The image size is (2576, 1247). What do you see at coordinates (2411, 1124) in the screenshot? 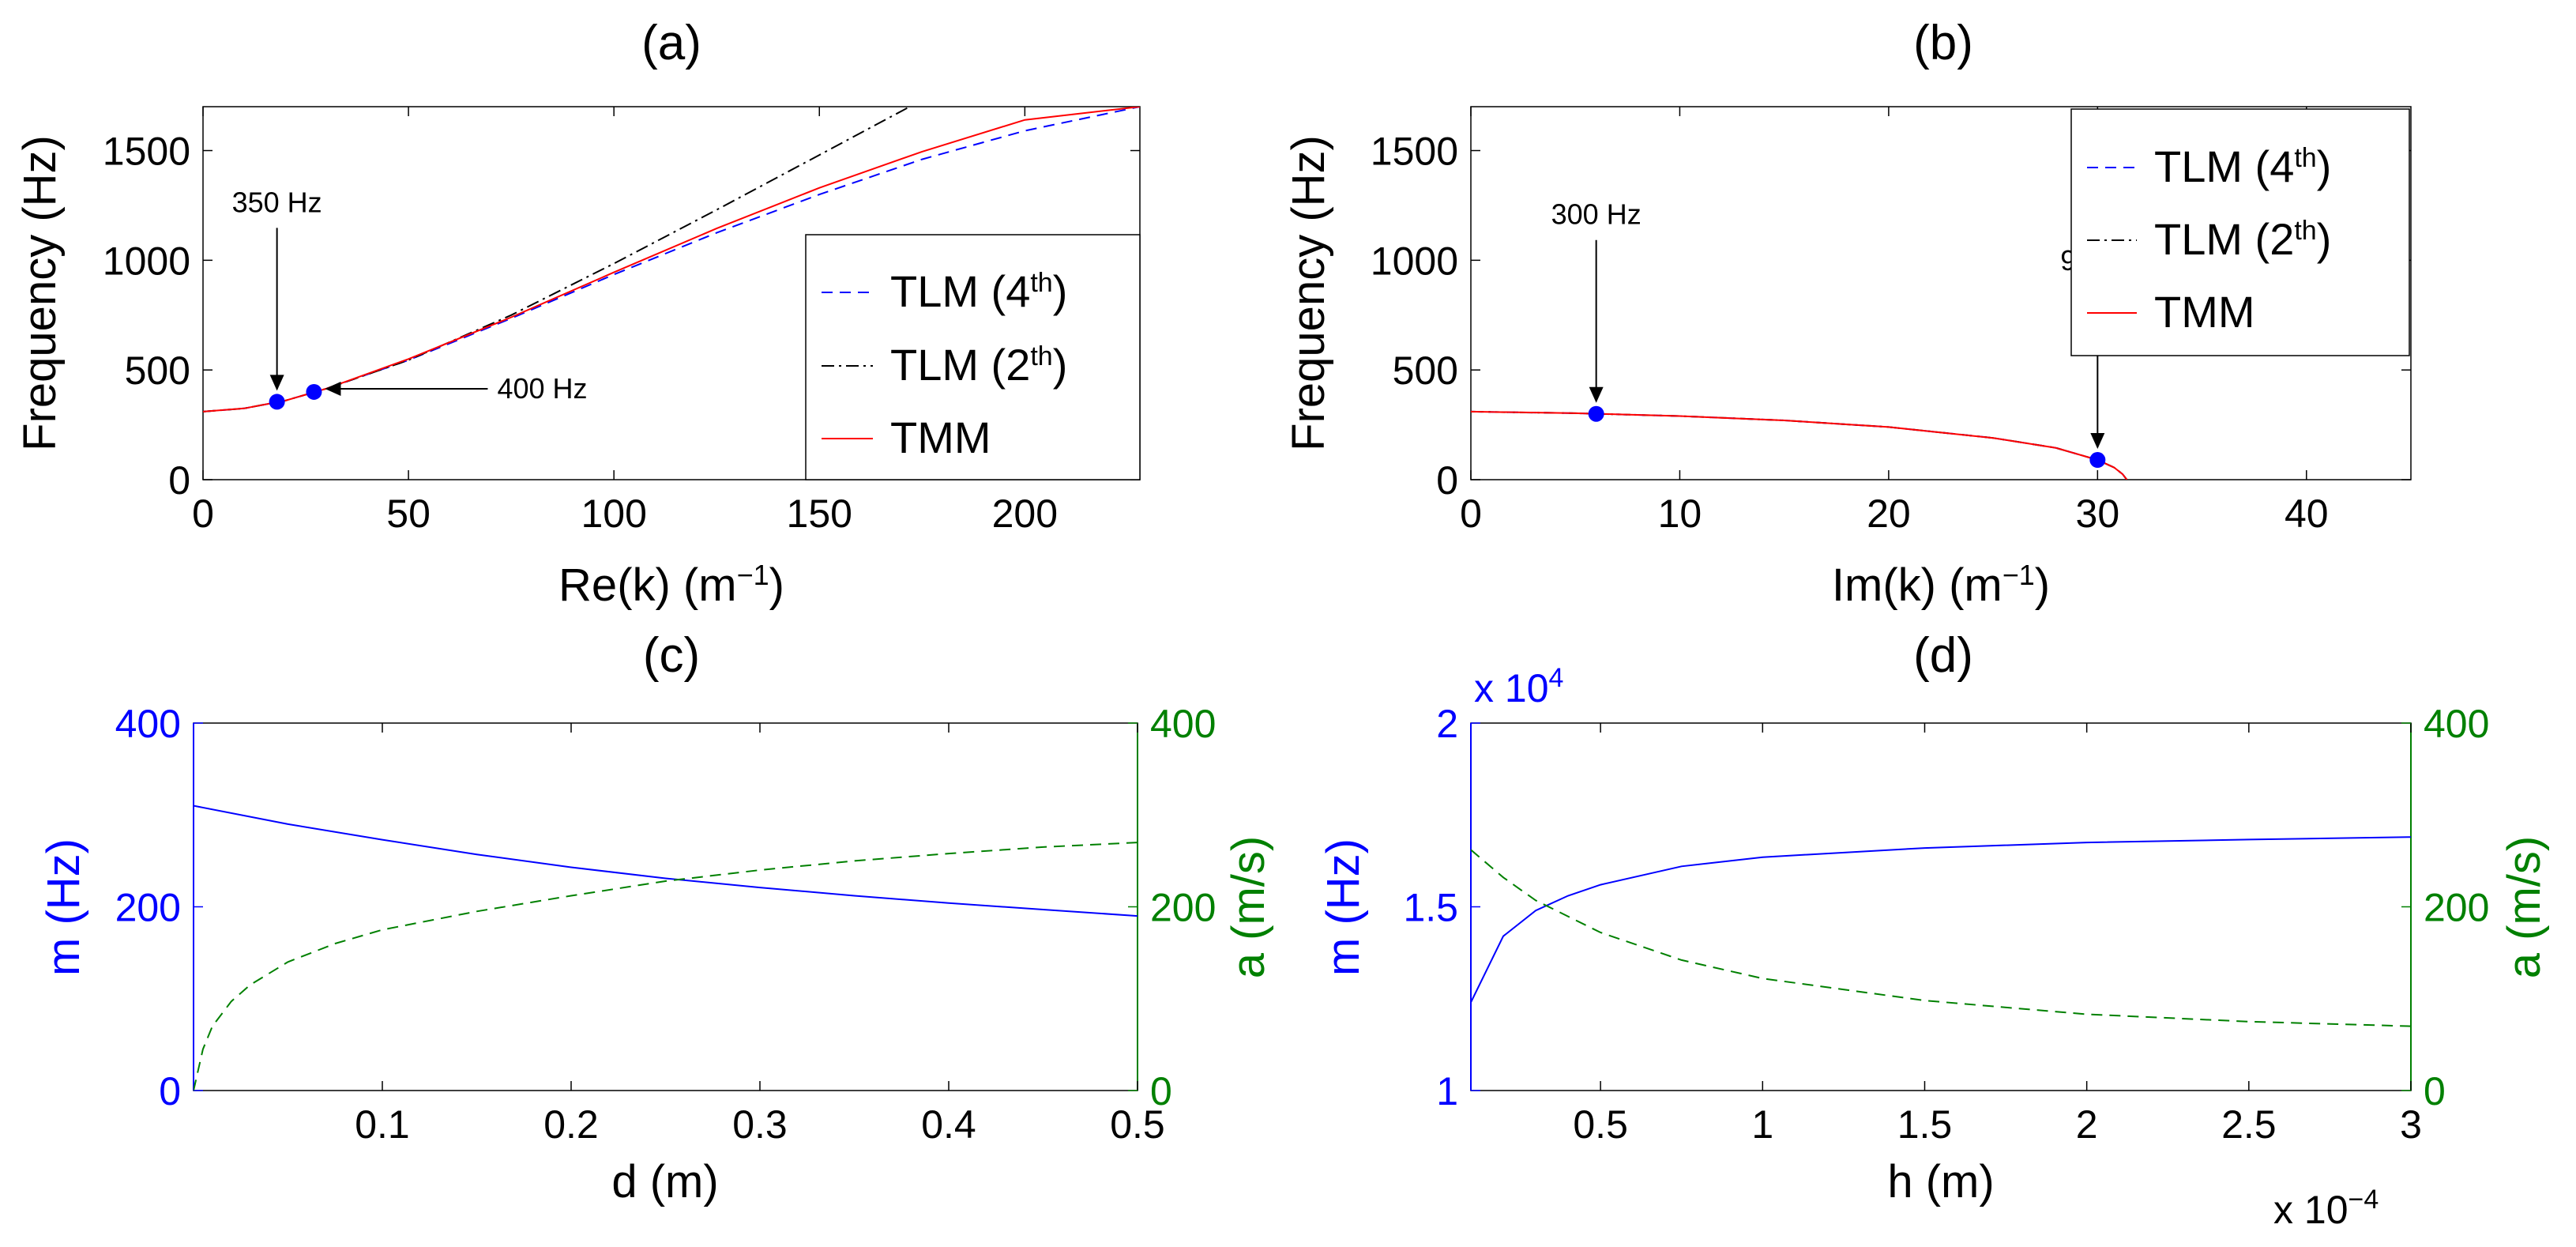
I see `x-tick-label: 3` at bounding box center [2411, 1124].